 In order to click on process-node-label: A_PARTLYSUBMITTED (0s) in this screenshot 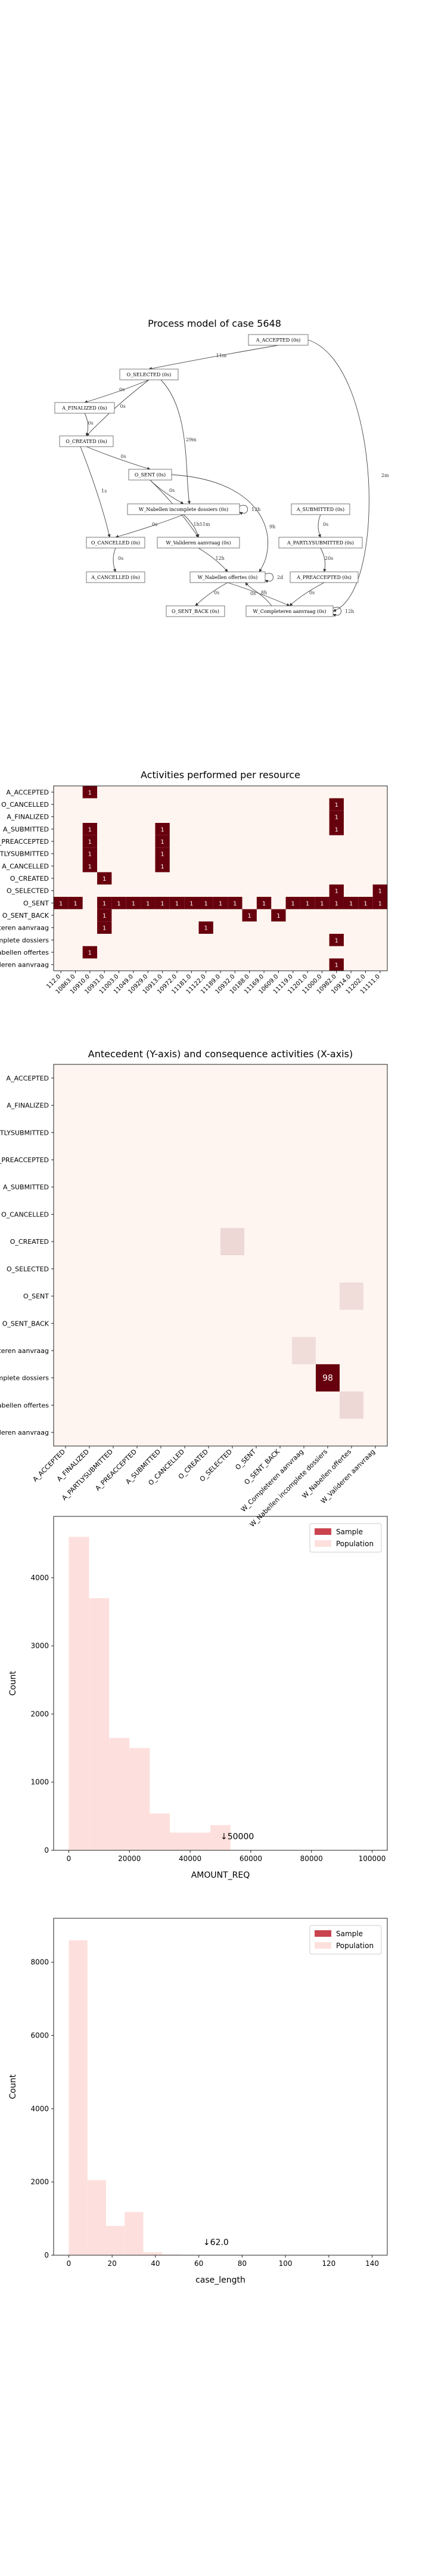, I will do `click(320, 543)`.